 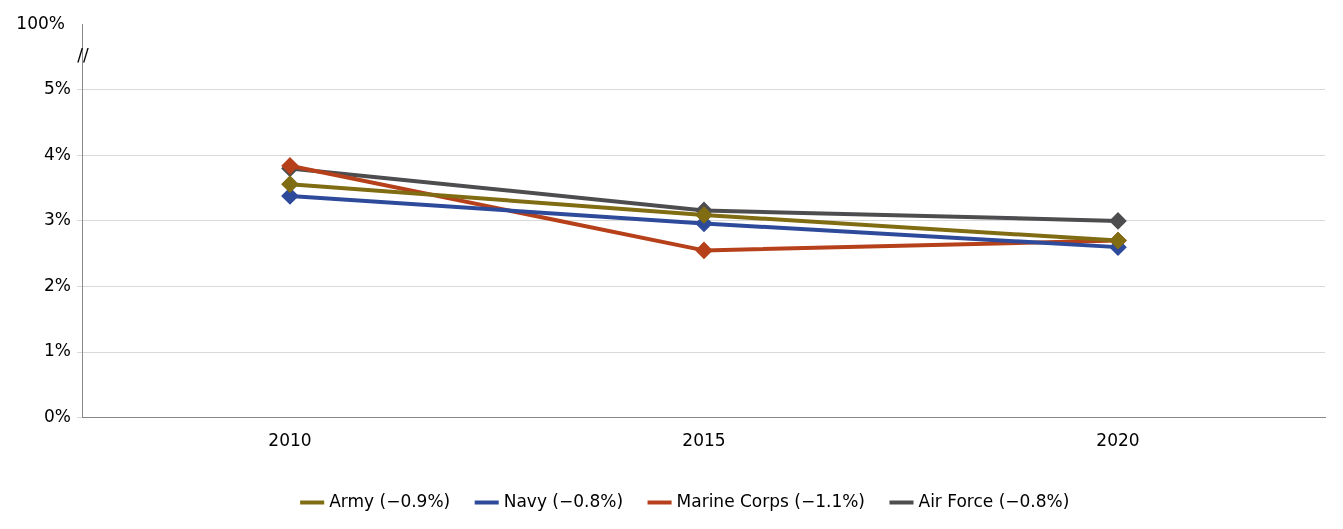 What do you see at coordinates (57, 284) in the screenshot?
I see `y-tick-label: 2%` at bounding box center [57, 284].